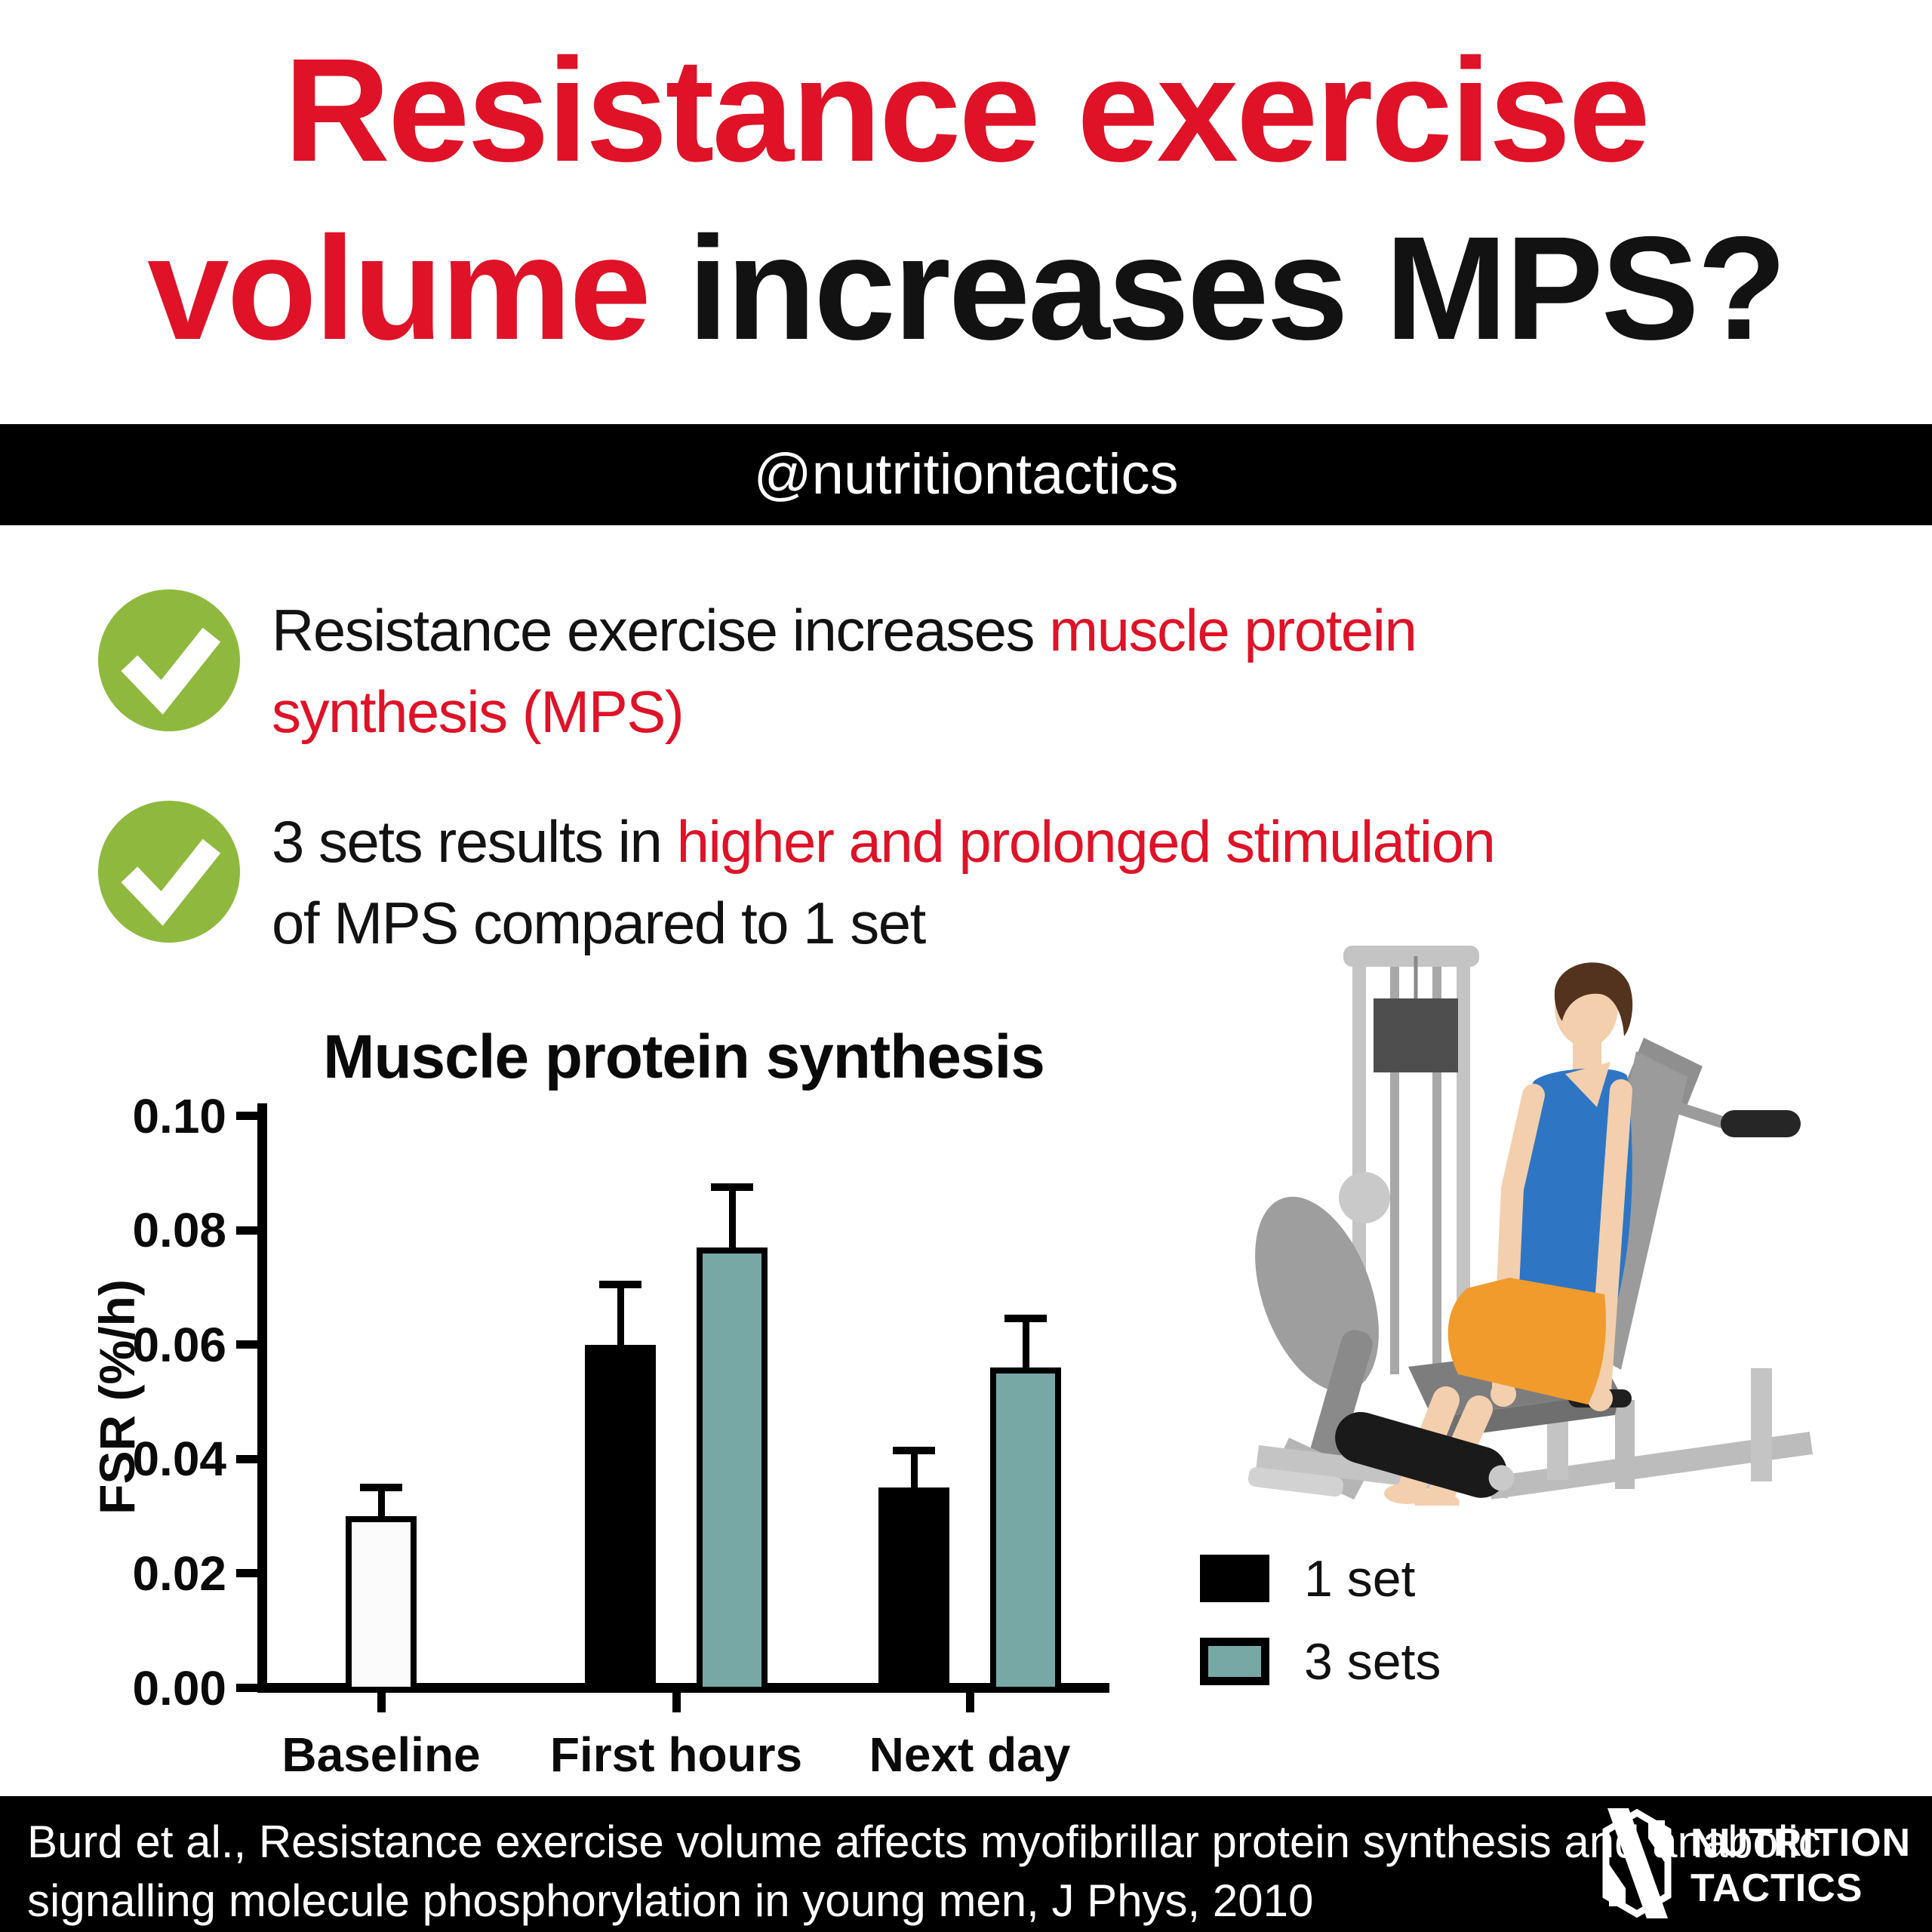  Describe the element at coordinates (1025, 1530) in the screenshot. I see `bar-3-sets-next-day` at that location.